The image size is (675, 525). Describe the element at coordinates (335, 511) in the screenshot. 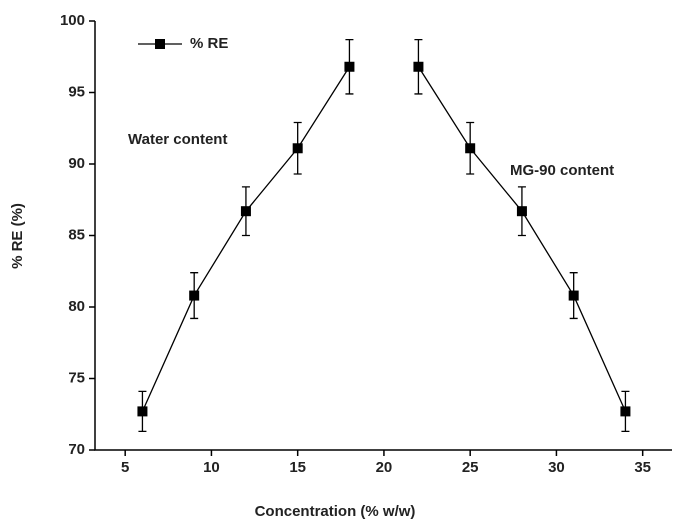

I see `x-axis-label: Concentration (% w/w)` at that location.